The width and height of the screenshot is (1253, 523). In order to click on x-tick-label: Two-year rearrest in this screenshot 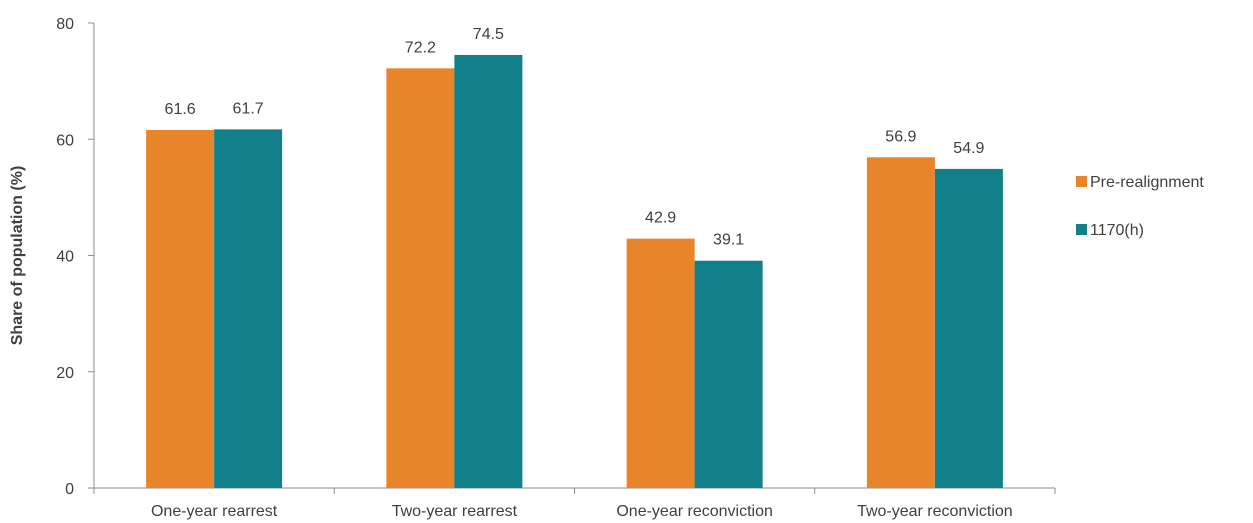, I will do `click(455, 511)`.